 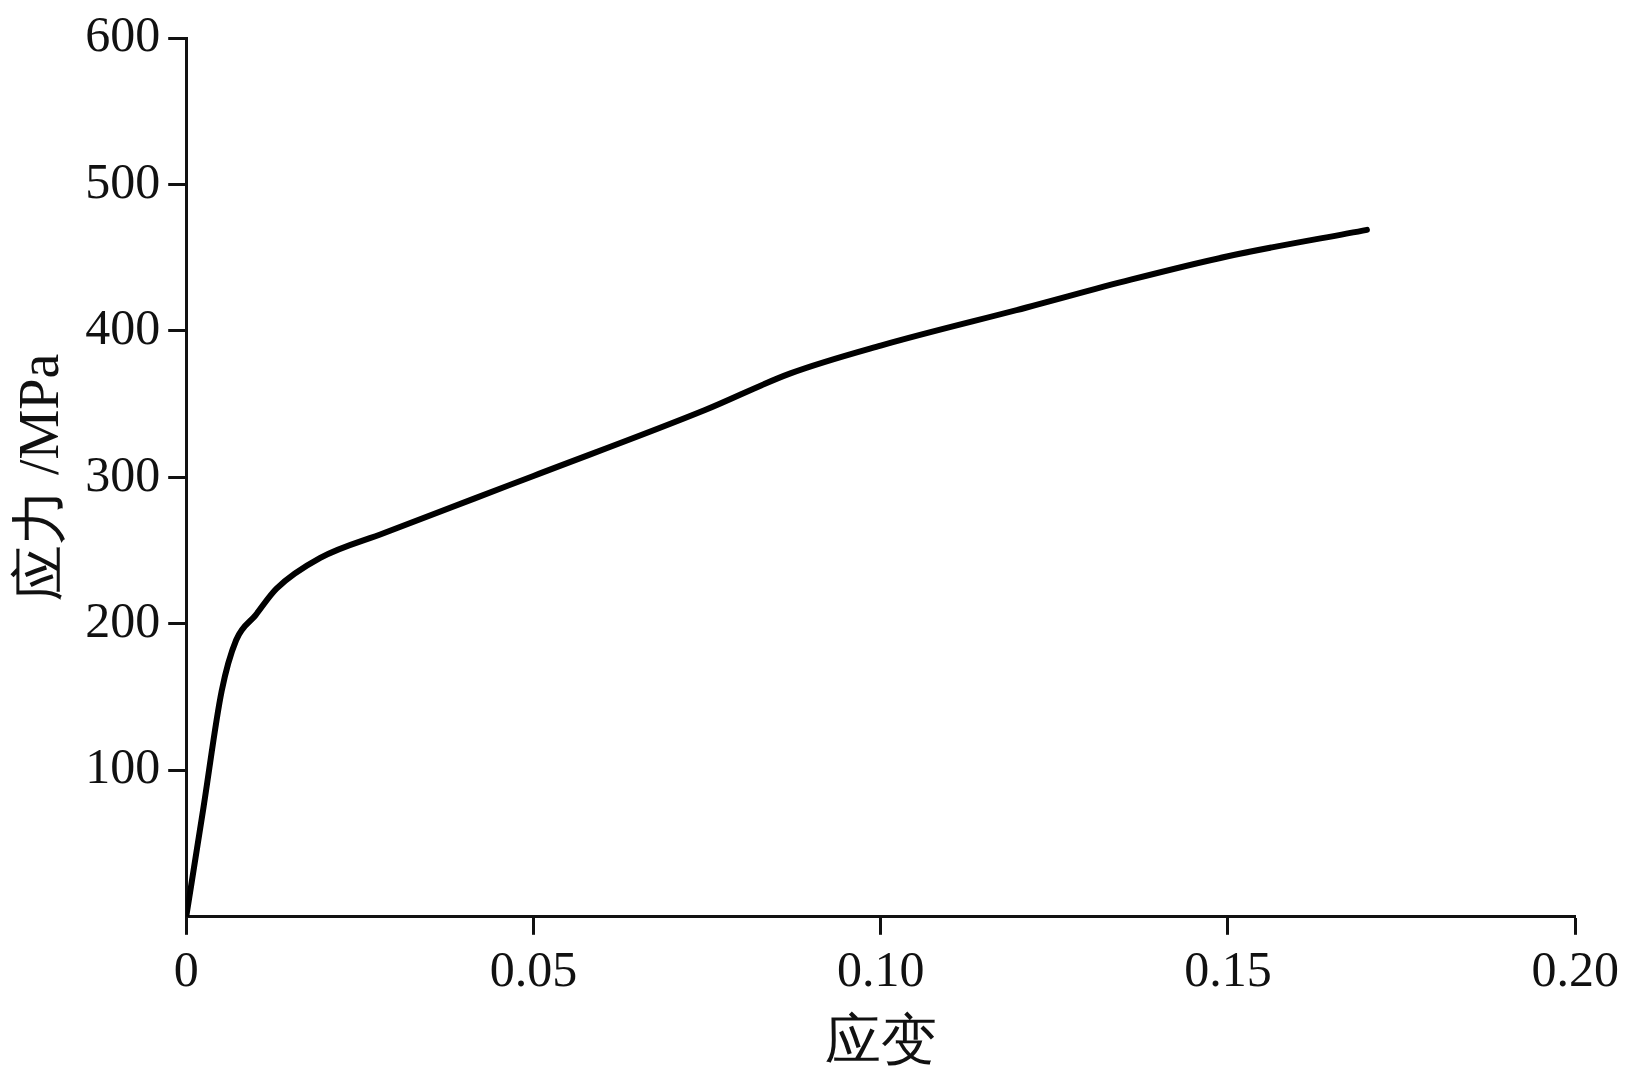 What do you see at coordinates (880, 1040) in the screenshot?
I see `x-axis-title: 应变` at bounding box center [880, 1040].